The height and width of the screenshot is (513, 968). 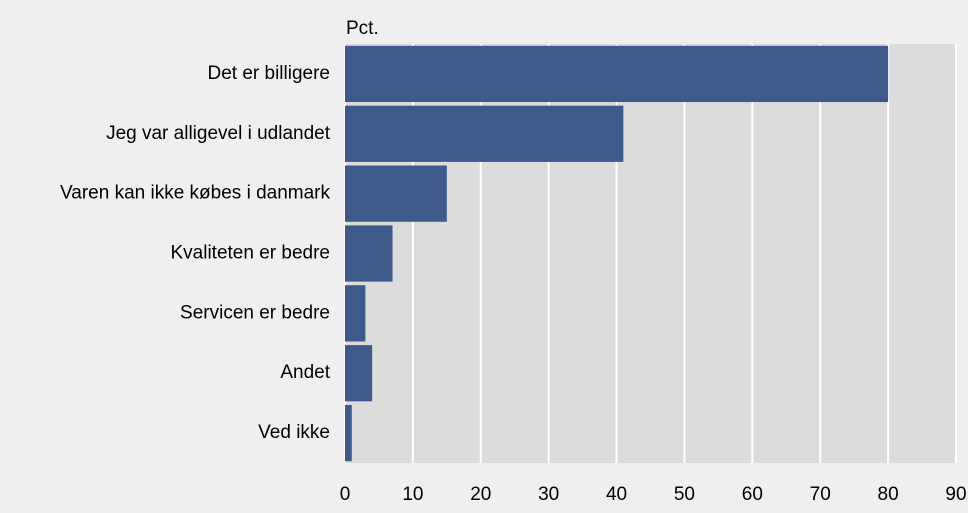 What do you see at coordinates (412, 494) in the screenshot?
I see `x-tick-label: 10` at bounding box center [412, 494].